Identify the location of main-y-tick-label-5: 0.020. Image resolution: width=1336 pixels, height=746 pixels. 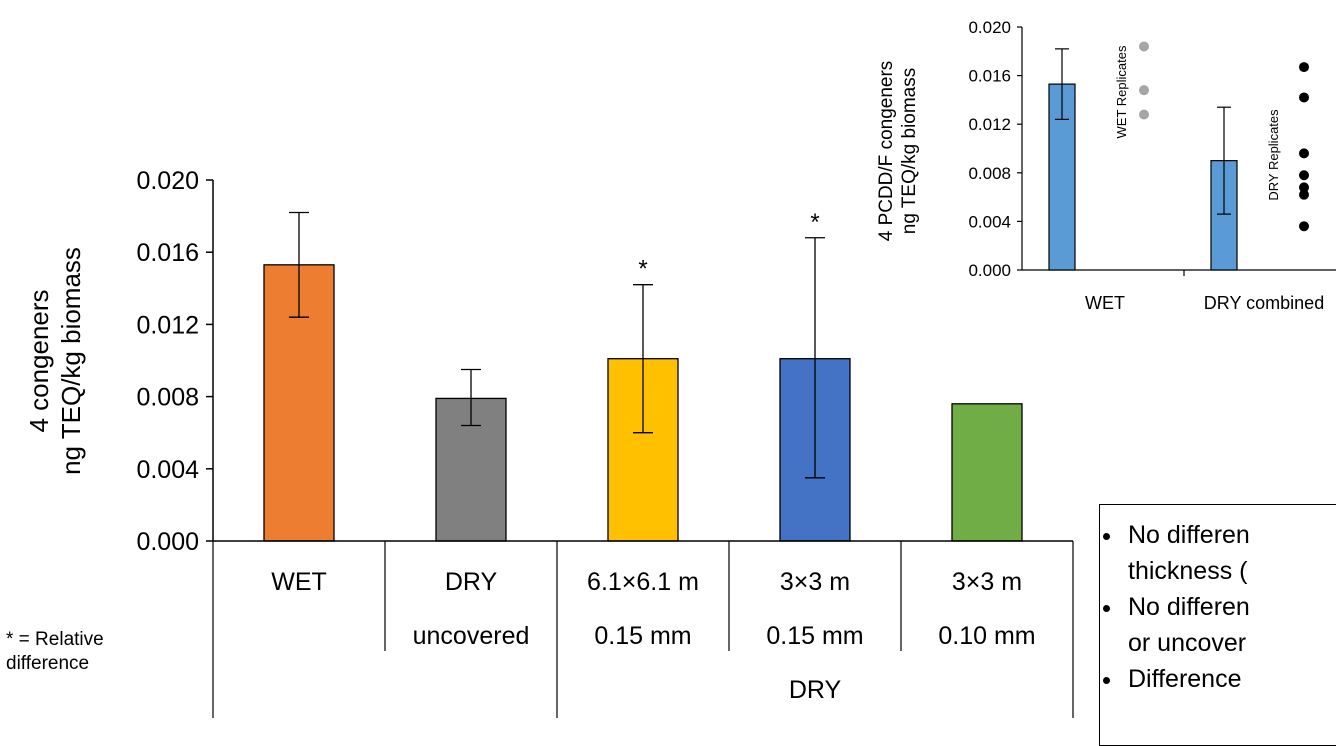
(167, 181).